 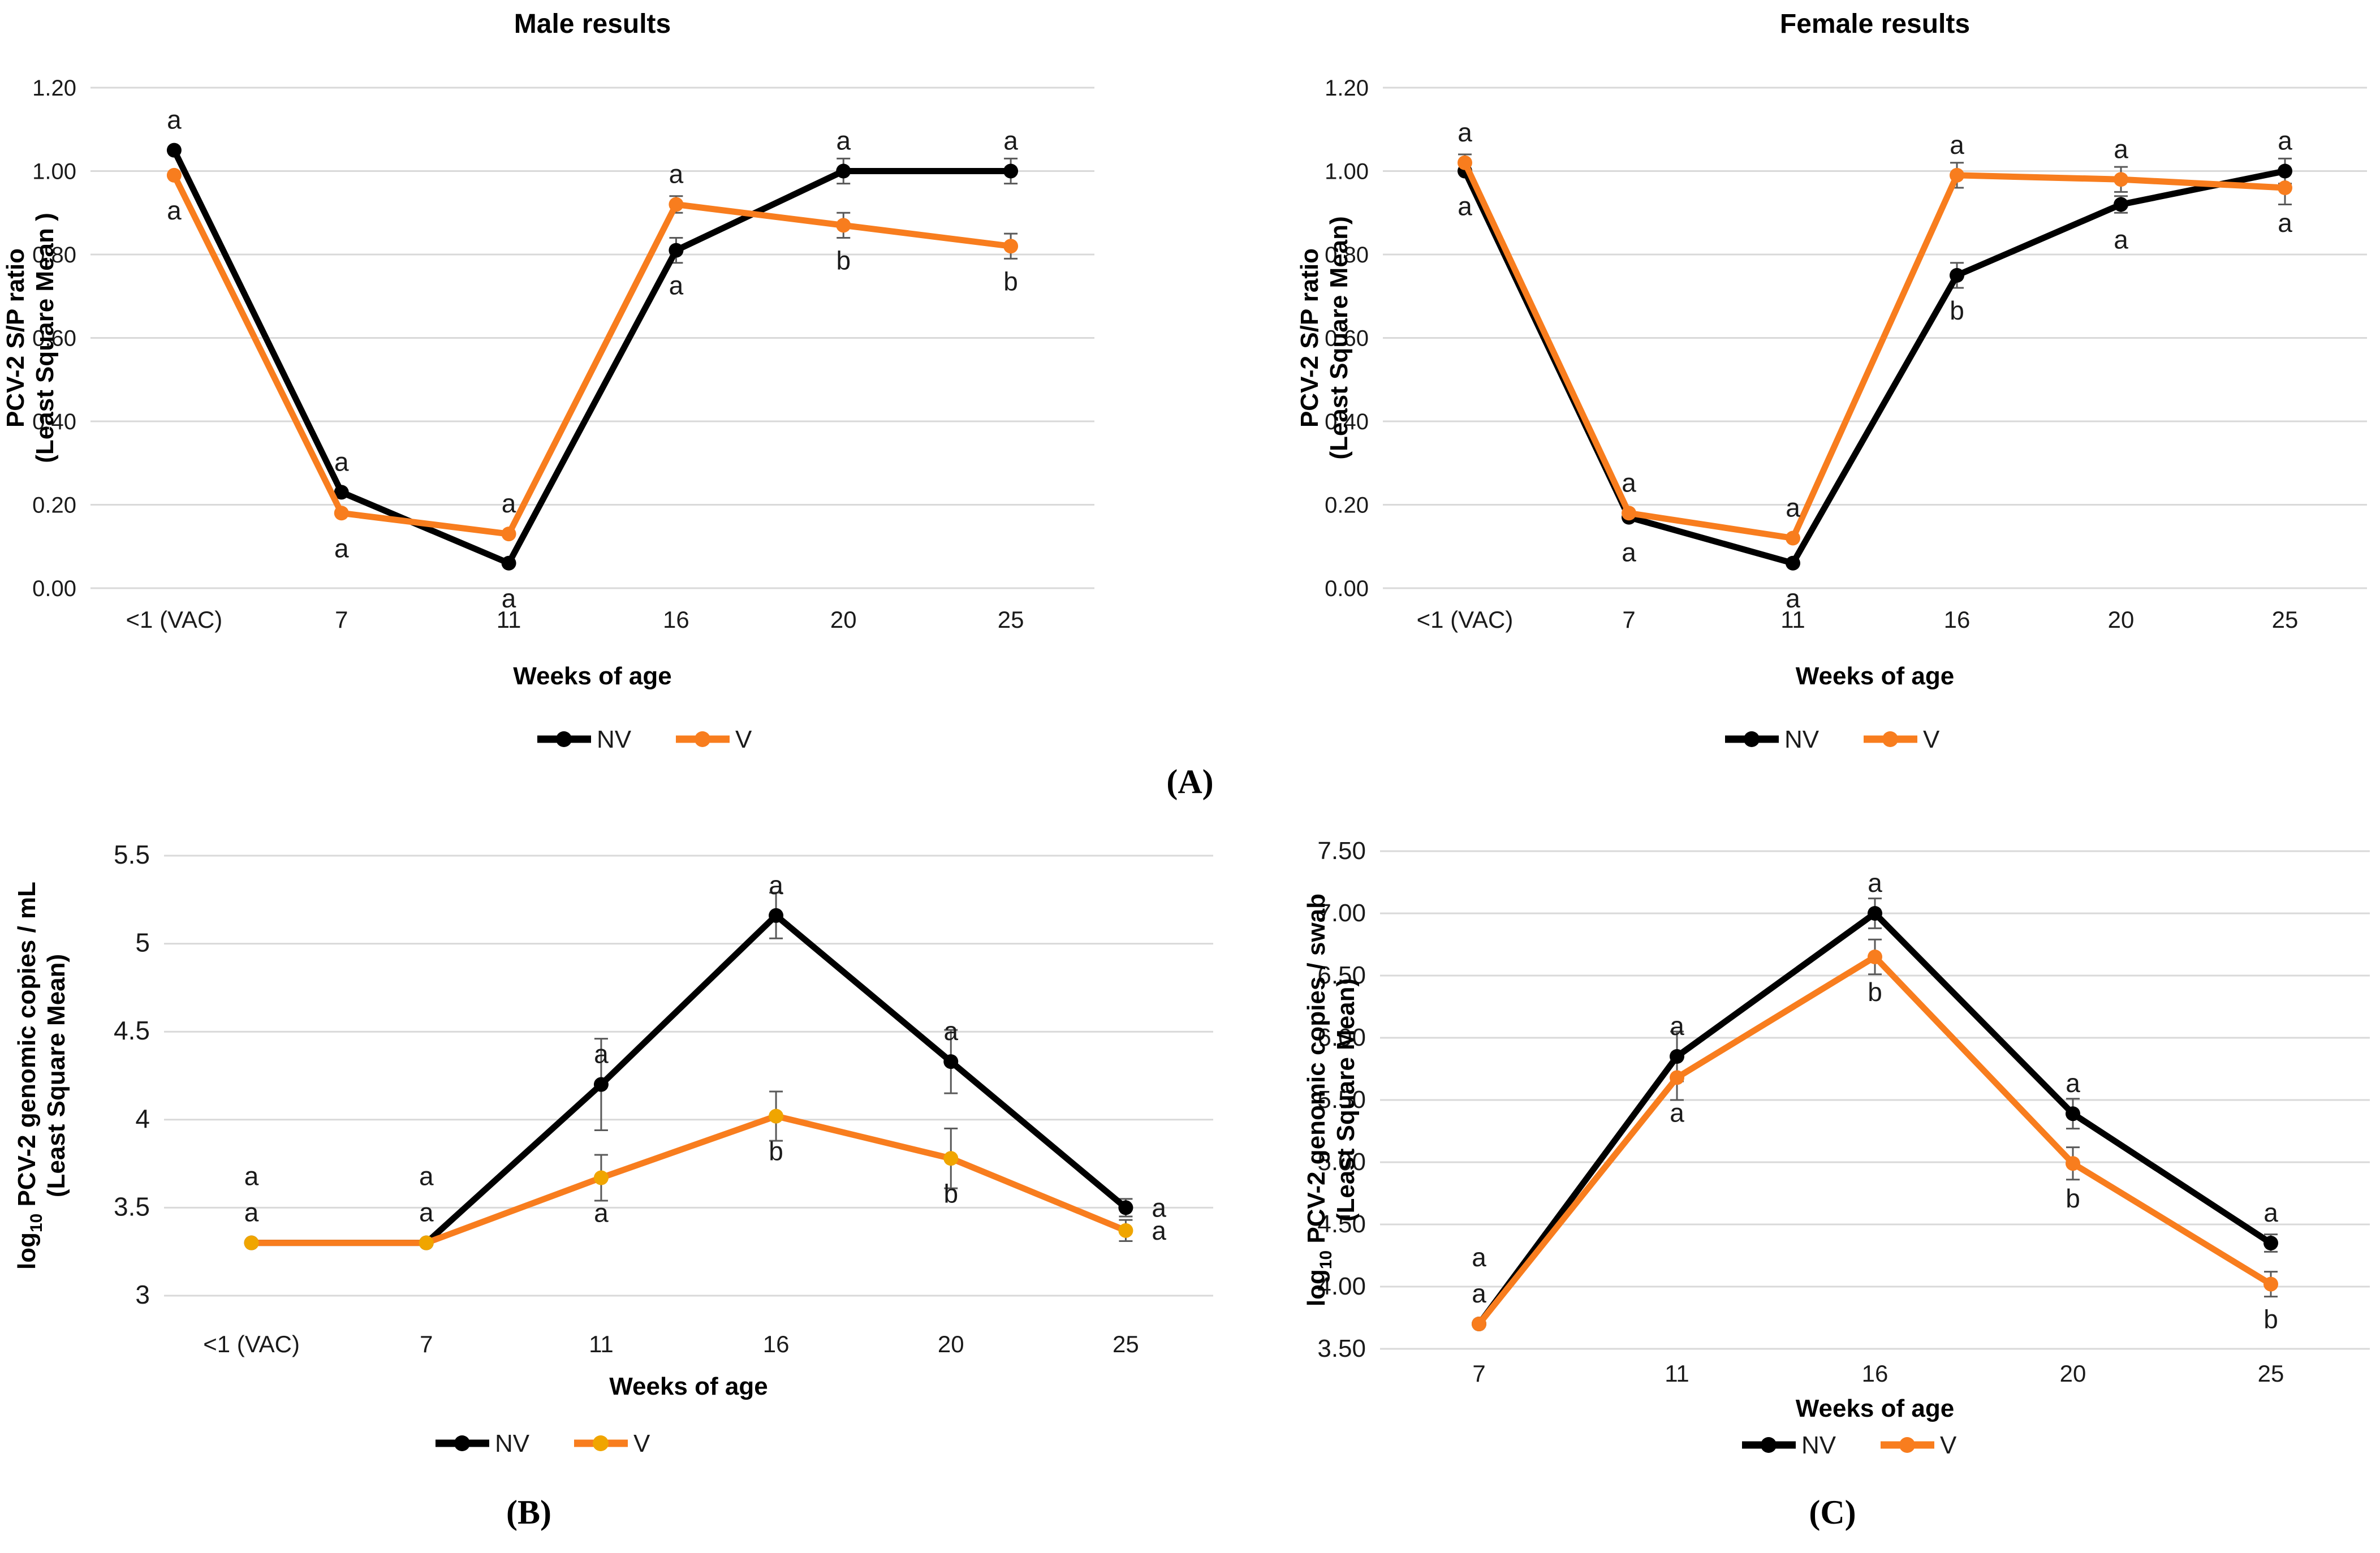 What do you see at coordinates (1341, 1100) in the screenshot?
I see `y-tick-label: 5.50` at bounding box center [1341, 1100].